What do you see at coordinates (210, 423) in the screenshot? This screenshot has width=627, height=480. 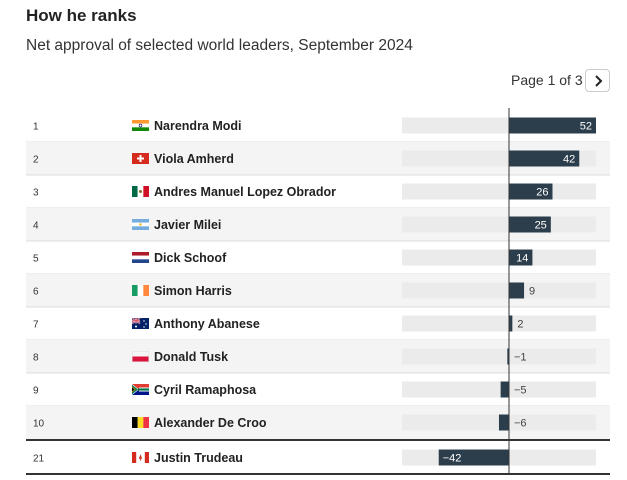 I see `leader-name: Alexander De Croo` at bounding box center [210, 423].